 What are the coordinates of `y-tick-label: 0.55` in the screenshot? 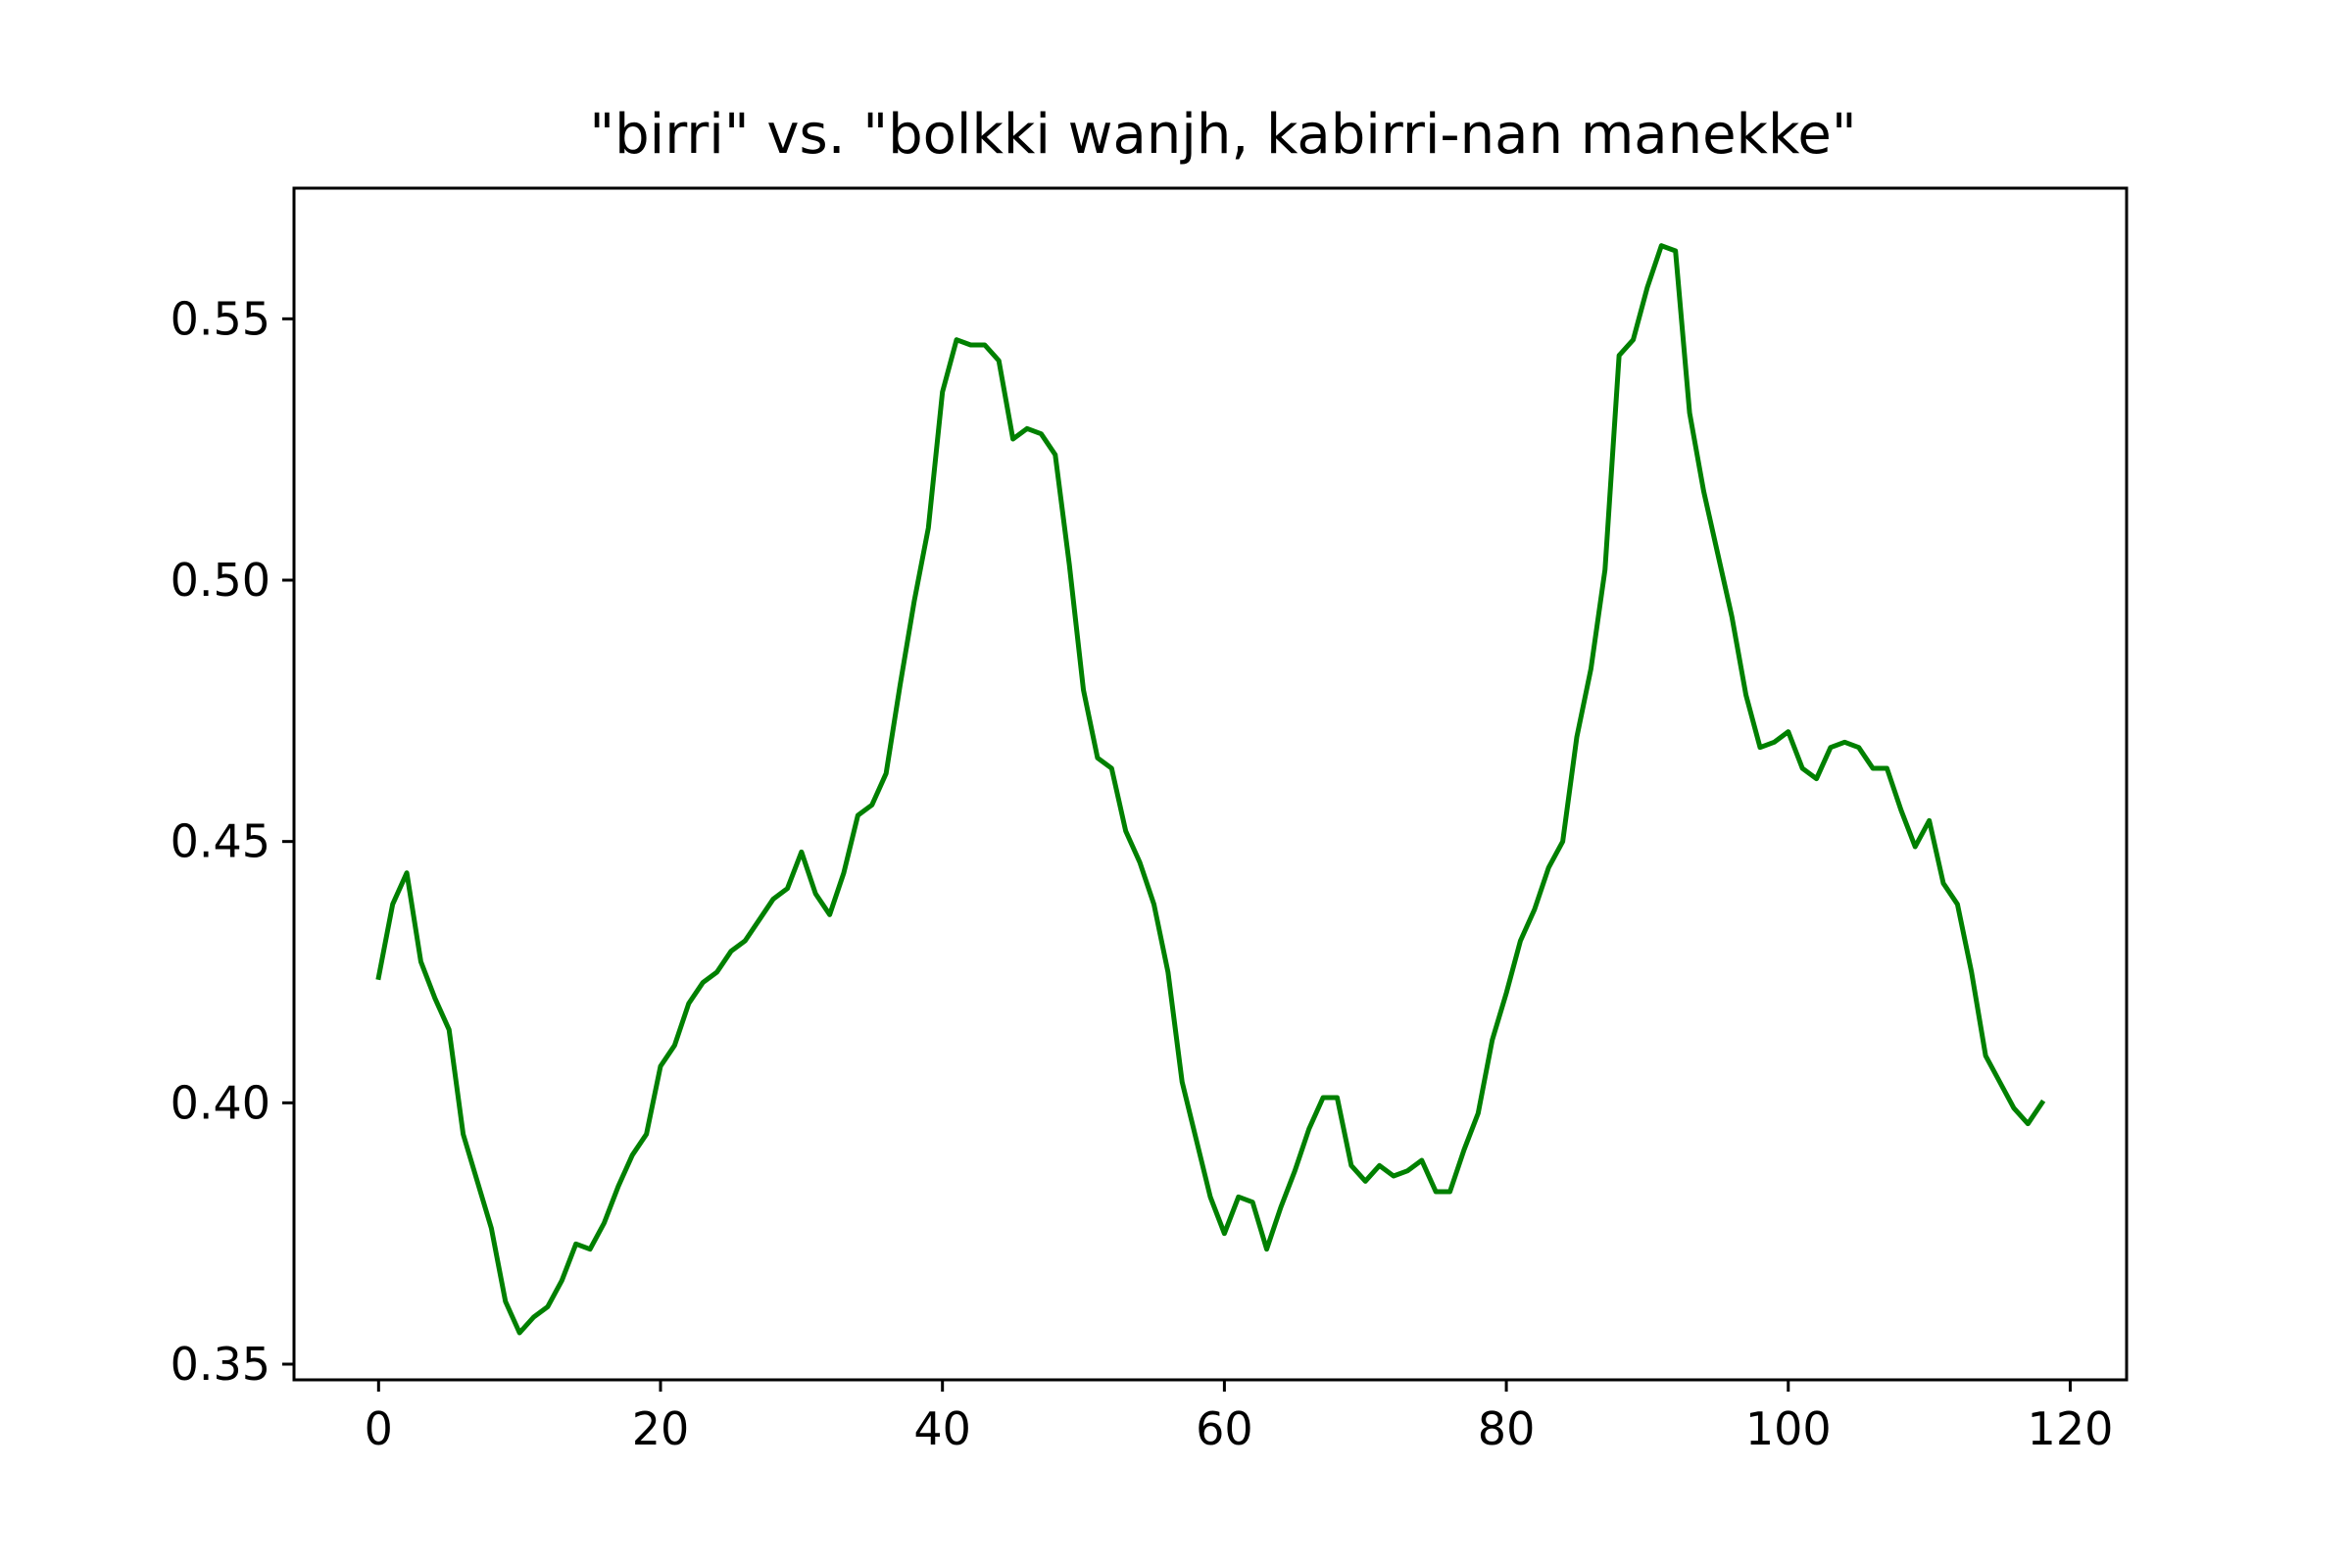 It's located at (220, 318).